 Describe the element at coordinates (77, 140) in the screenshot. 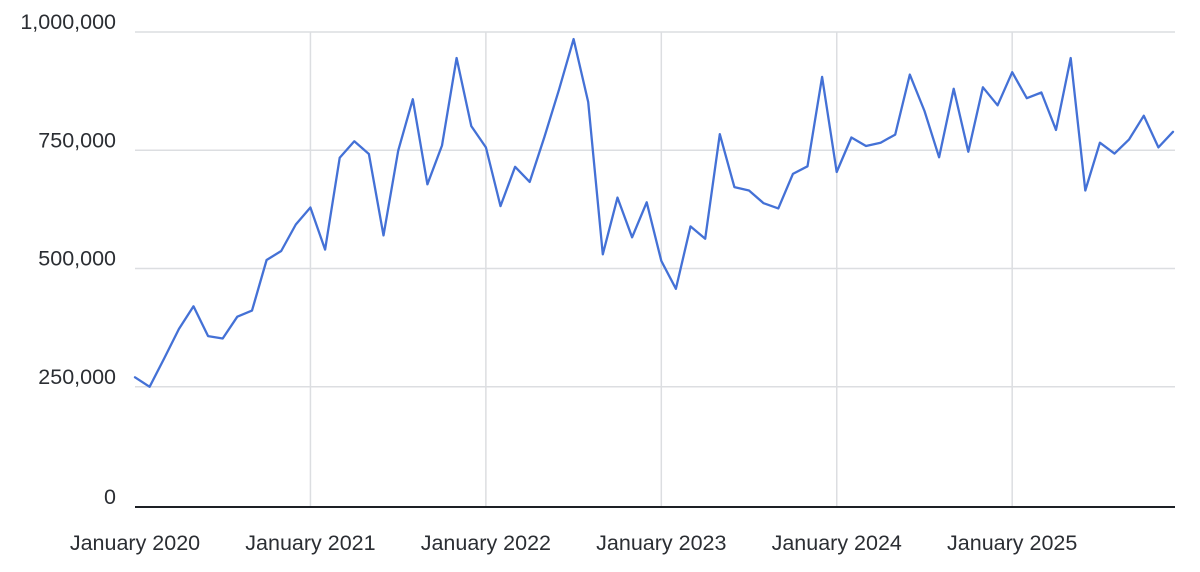

I see `y-axis-tick-label: 750,000` at that location.